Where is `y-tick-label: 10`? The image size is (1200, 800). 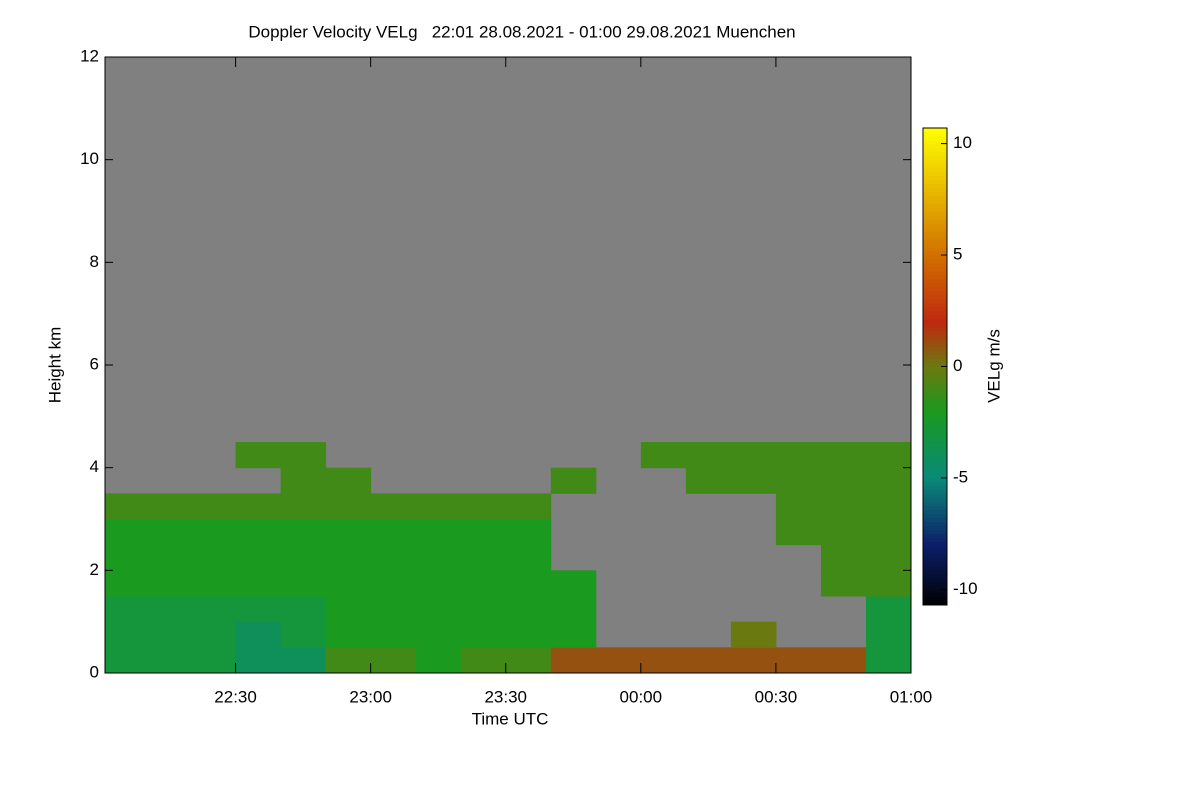
y-tick-label: 10 is located at coordinates (89, 158).